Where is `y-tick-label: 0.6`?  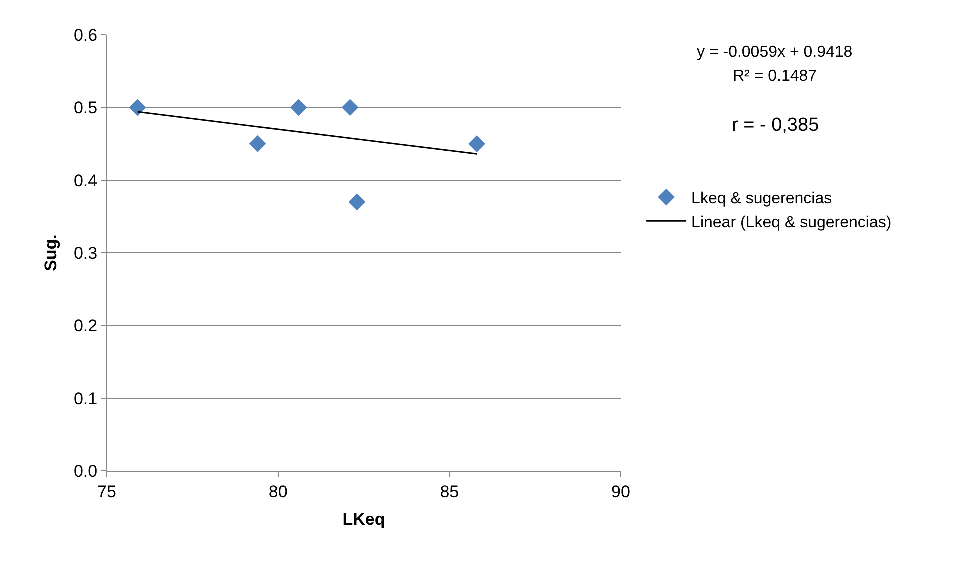
y-tick-label: 0.6 is located at coordinates (86, 35).